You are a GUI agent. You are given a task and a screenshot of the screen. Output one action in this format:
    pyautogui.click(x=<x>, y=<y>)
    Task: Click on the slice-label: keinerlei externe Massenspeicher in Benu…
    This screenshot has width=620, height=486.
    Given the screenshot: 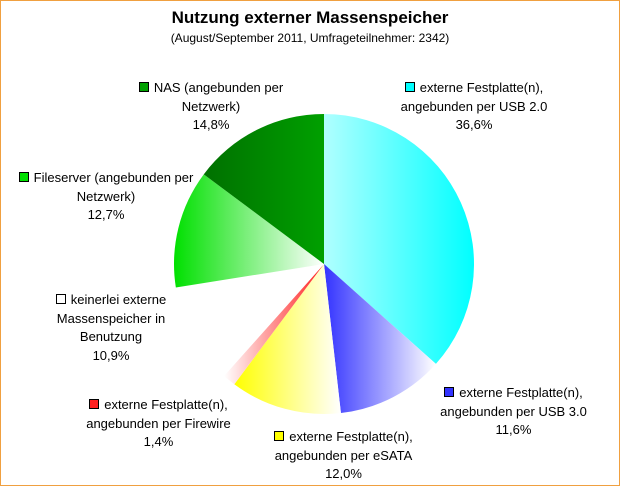 What is the action you would take?
    pyautogui.click(x=111, y=328)
    